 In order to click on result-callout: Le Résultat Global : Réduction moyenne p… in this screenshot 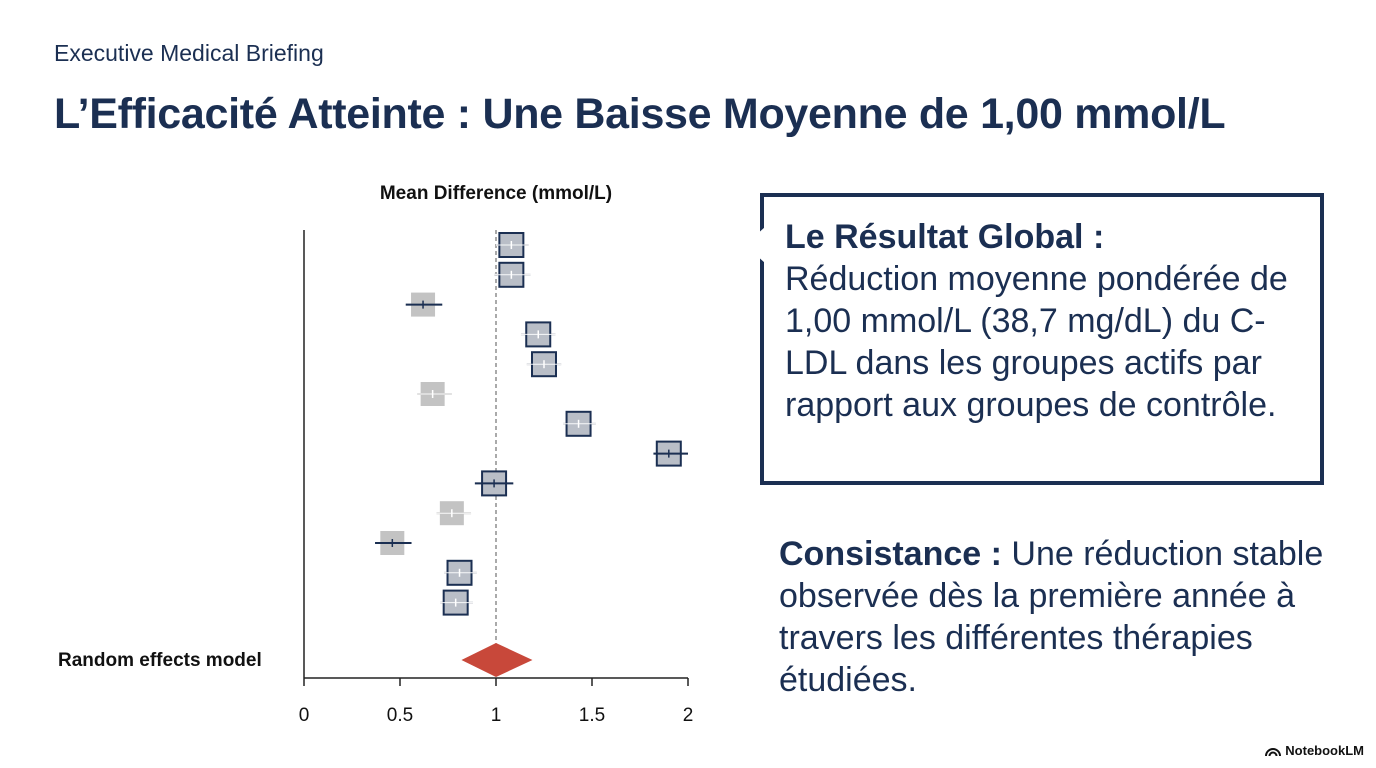, I will do `click(1045, 321)`.